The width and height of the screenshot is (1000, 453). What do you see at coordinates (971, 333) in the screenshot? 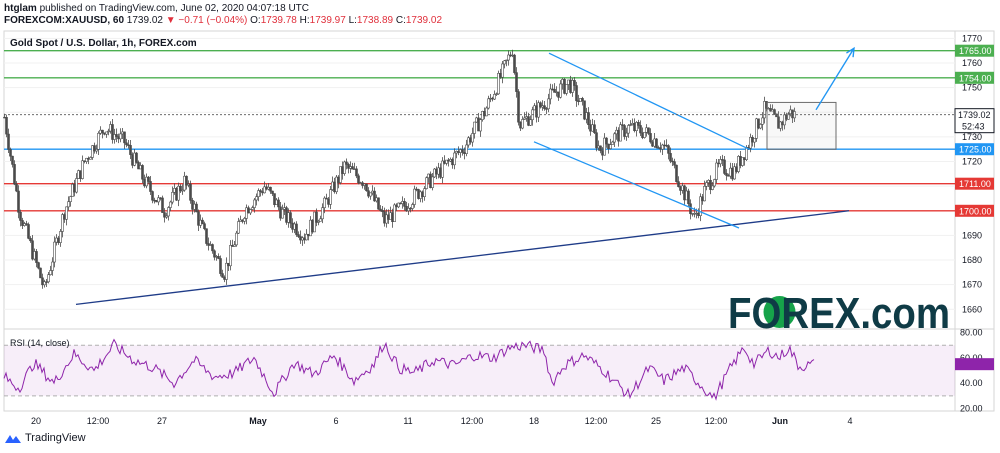
I see `rsi-tick-label: 80.00` at bounding box center [971, 333].